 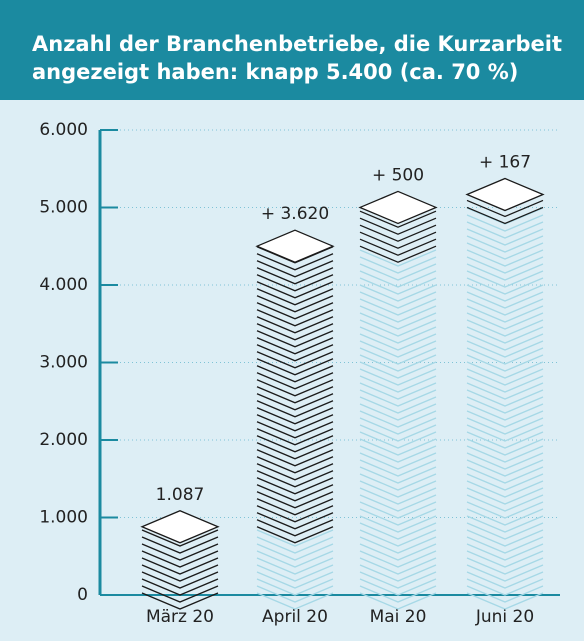 I want to click on value-label: 1.087, so click(x=180, y=495).